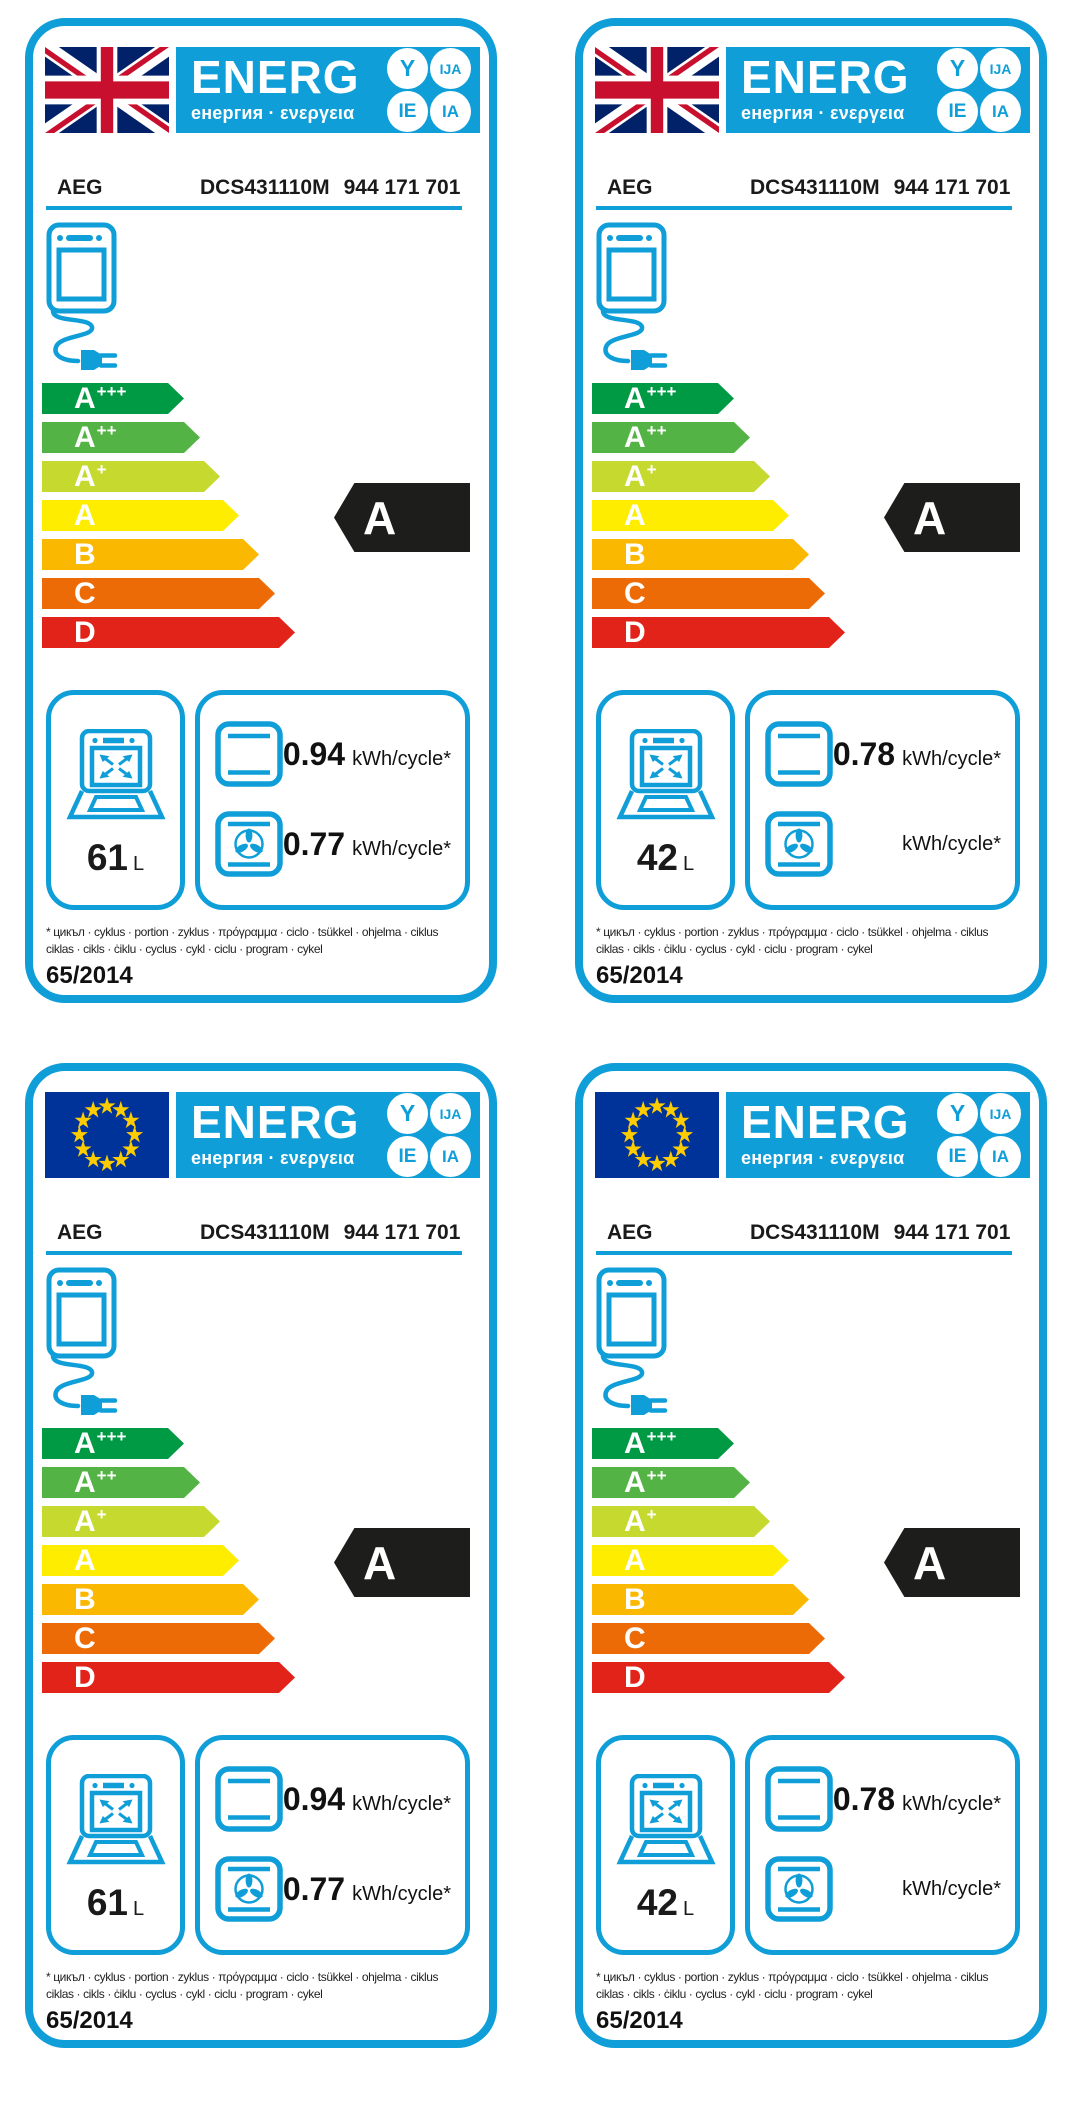 Image resolution: width=1070 pixels, height=2111 pixels. I want to click on fan-row: 0.77 kWh/cycle*, so click(333, 1889).